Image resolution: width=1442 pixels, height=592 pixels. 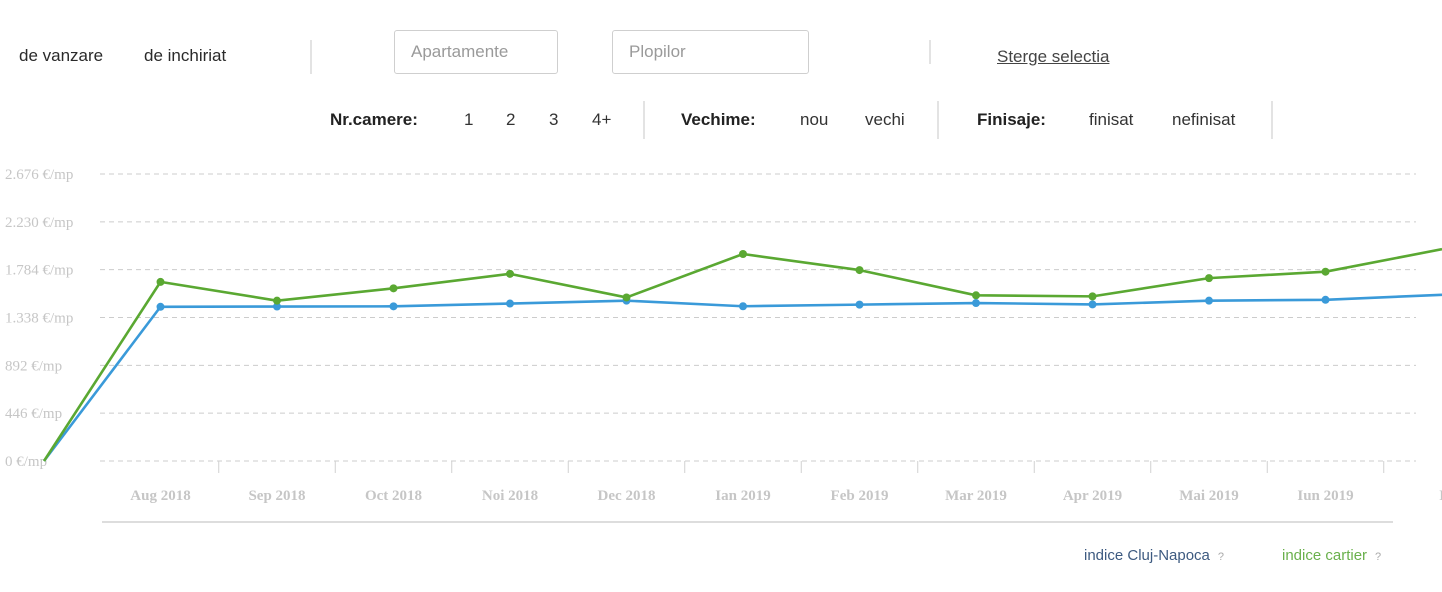 I want to click on legend-district-label: indice cartier, so click(x=1325, y=555).